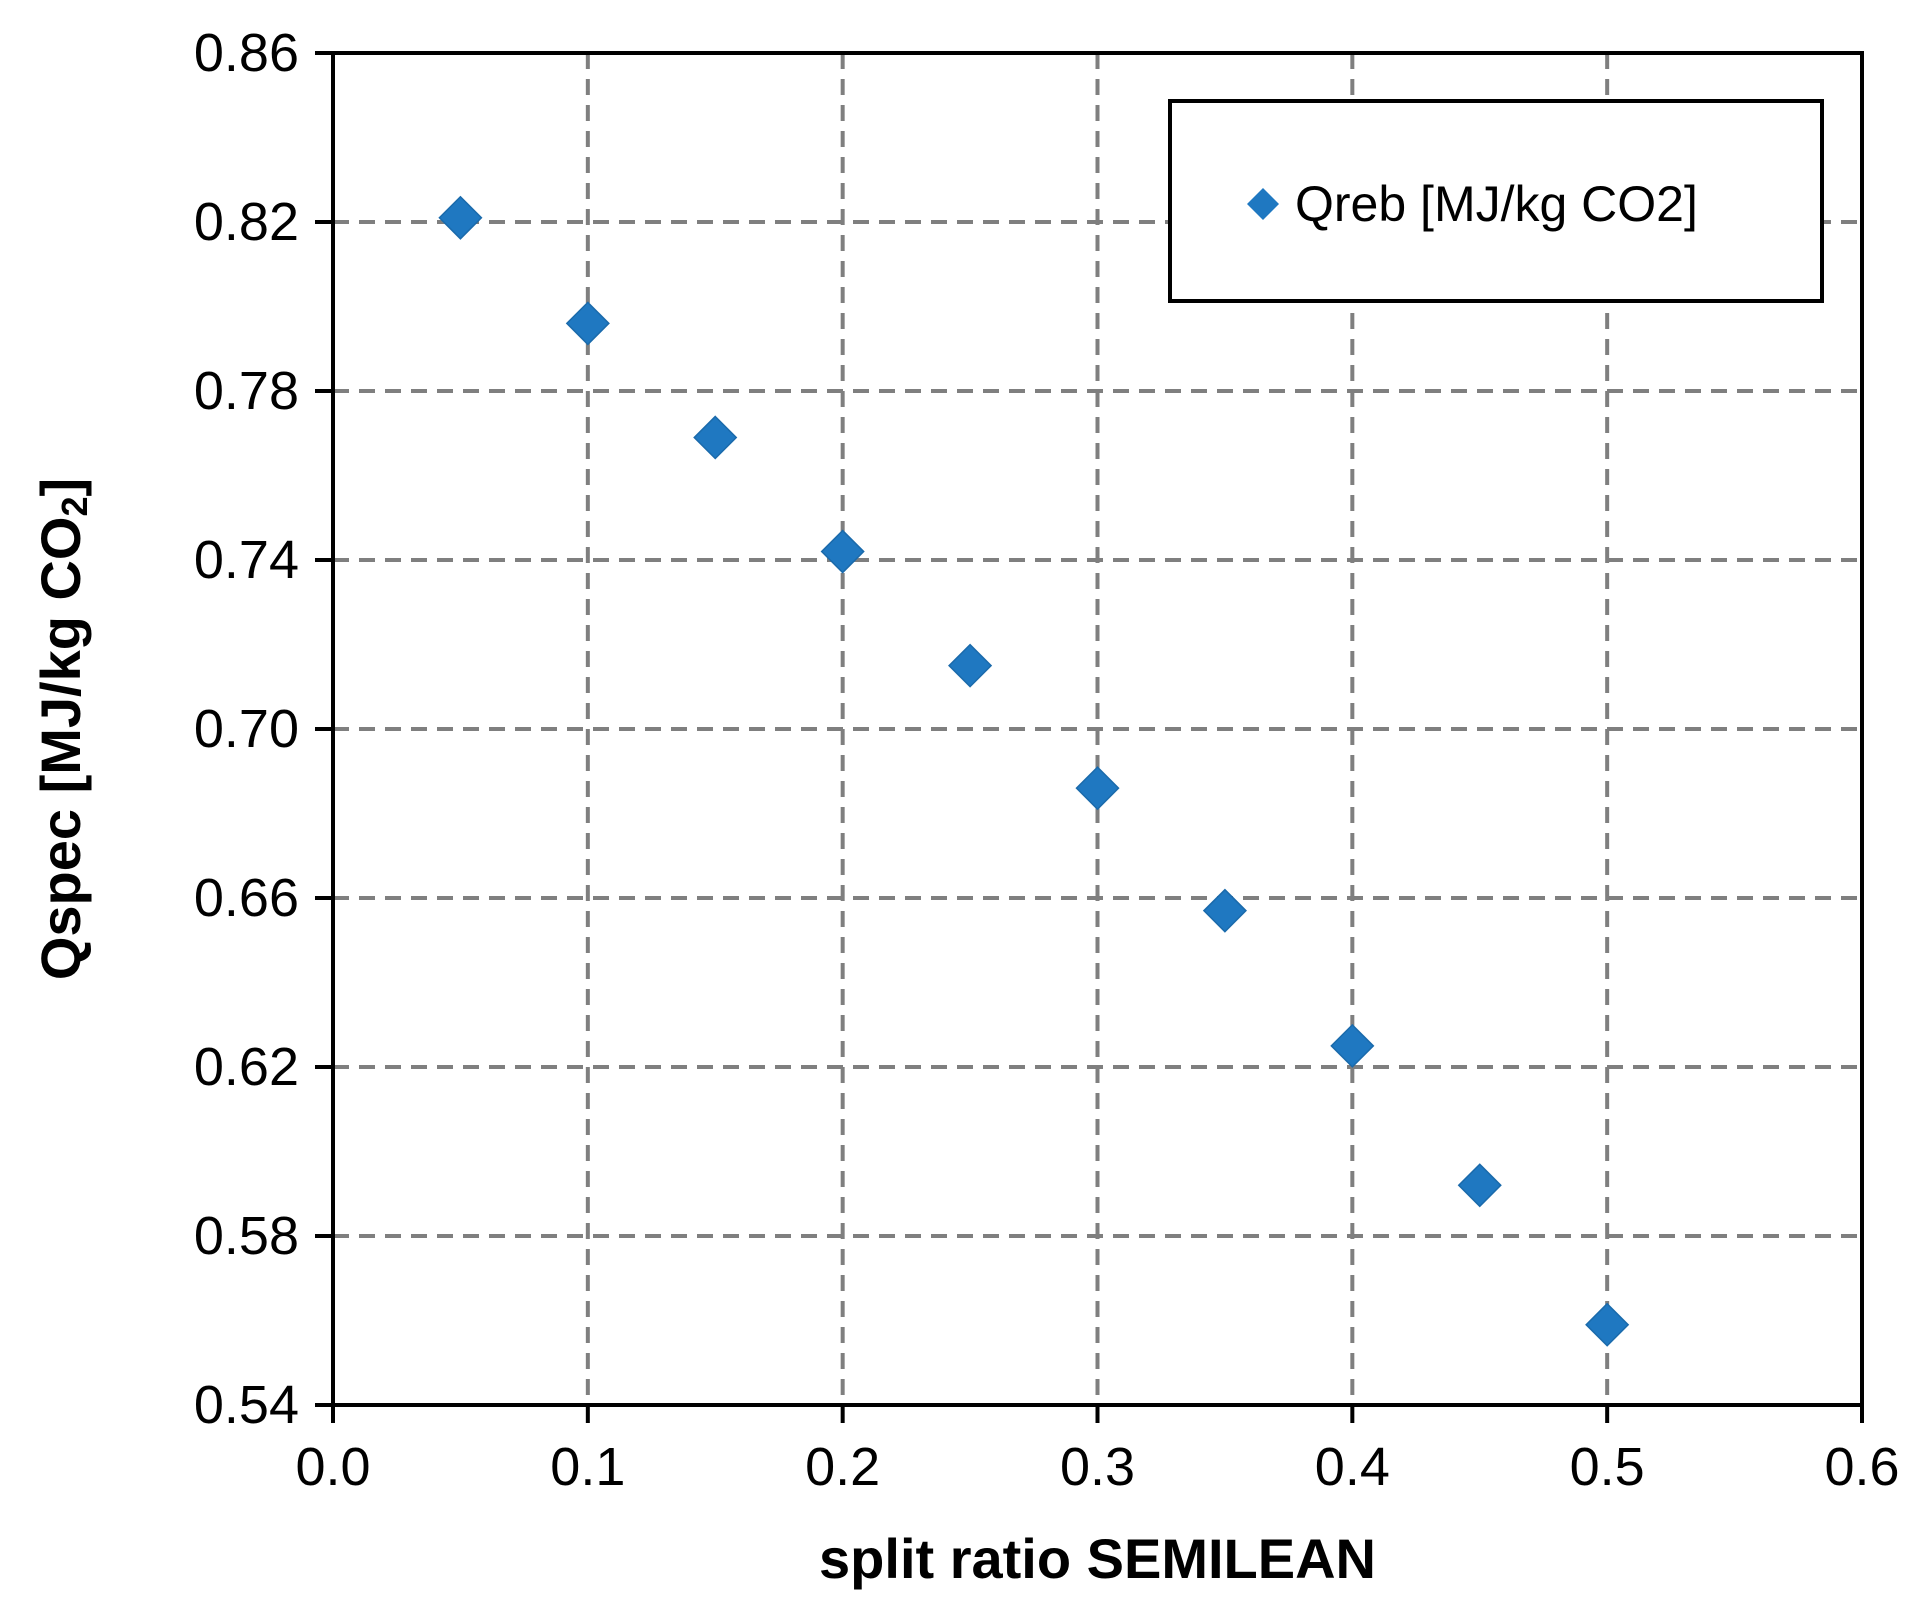  Describe the element at coordinates (60, 487) in the screenshot. I see `y-axis-title-suffix: ]` at that location.